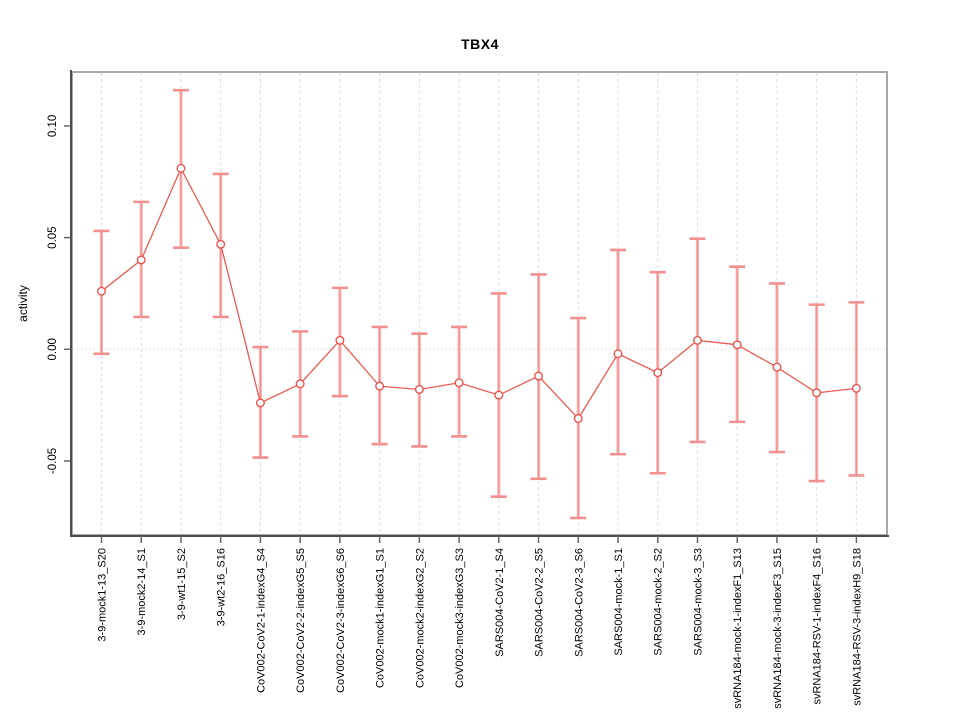 The width and height of the screenshot is (960, 720). What do you see at coordinates (818, 626) in the screenshot?
I see `x-tick-label: svRNA184-RSV-1-indexF4_S16` at bounding box center [818, 626].